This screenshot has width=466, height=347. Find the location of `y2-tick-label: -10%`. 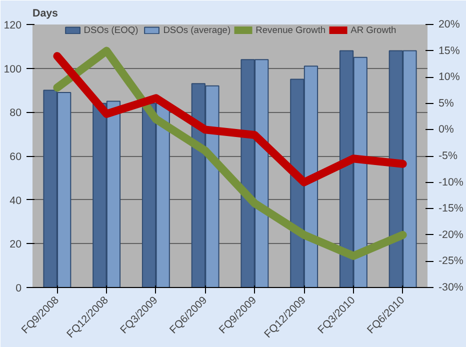

y2-tick-label: -10% is located at coordinates (451, 182).